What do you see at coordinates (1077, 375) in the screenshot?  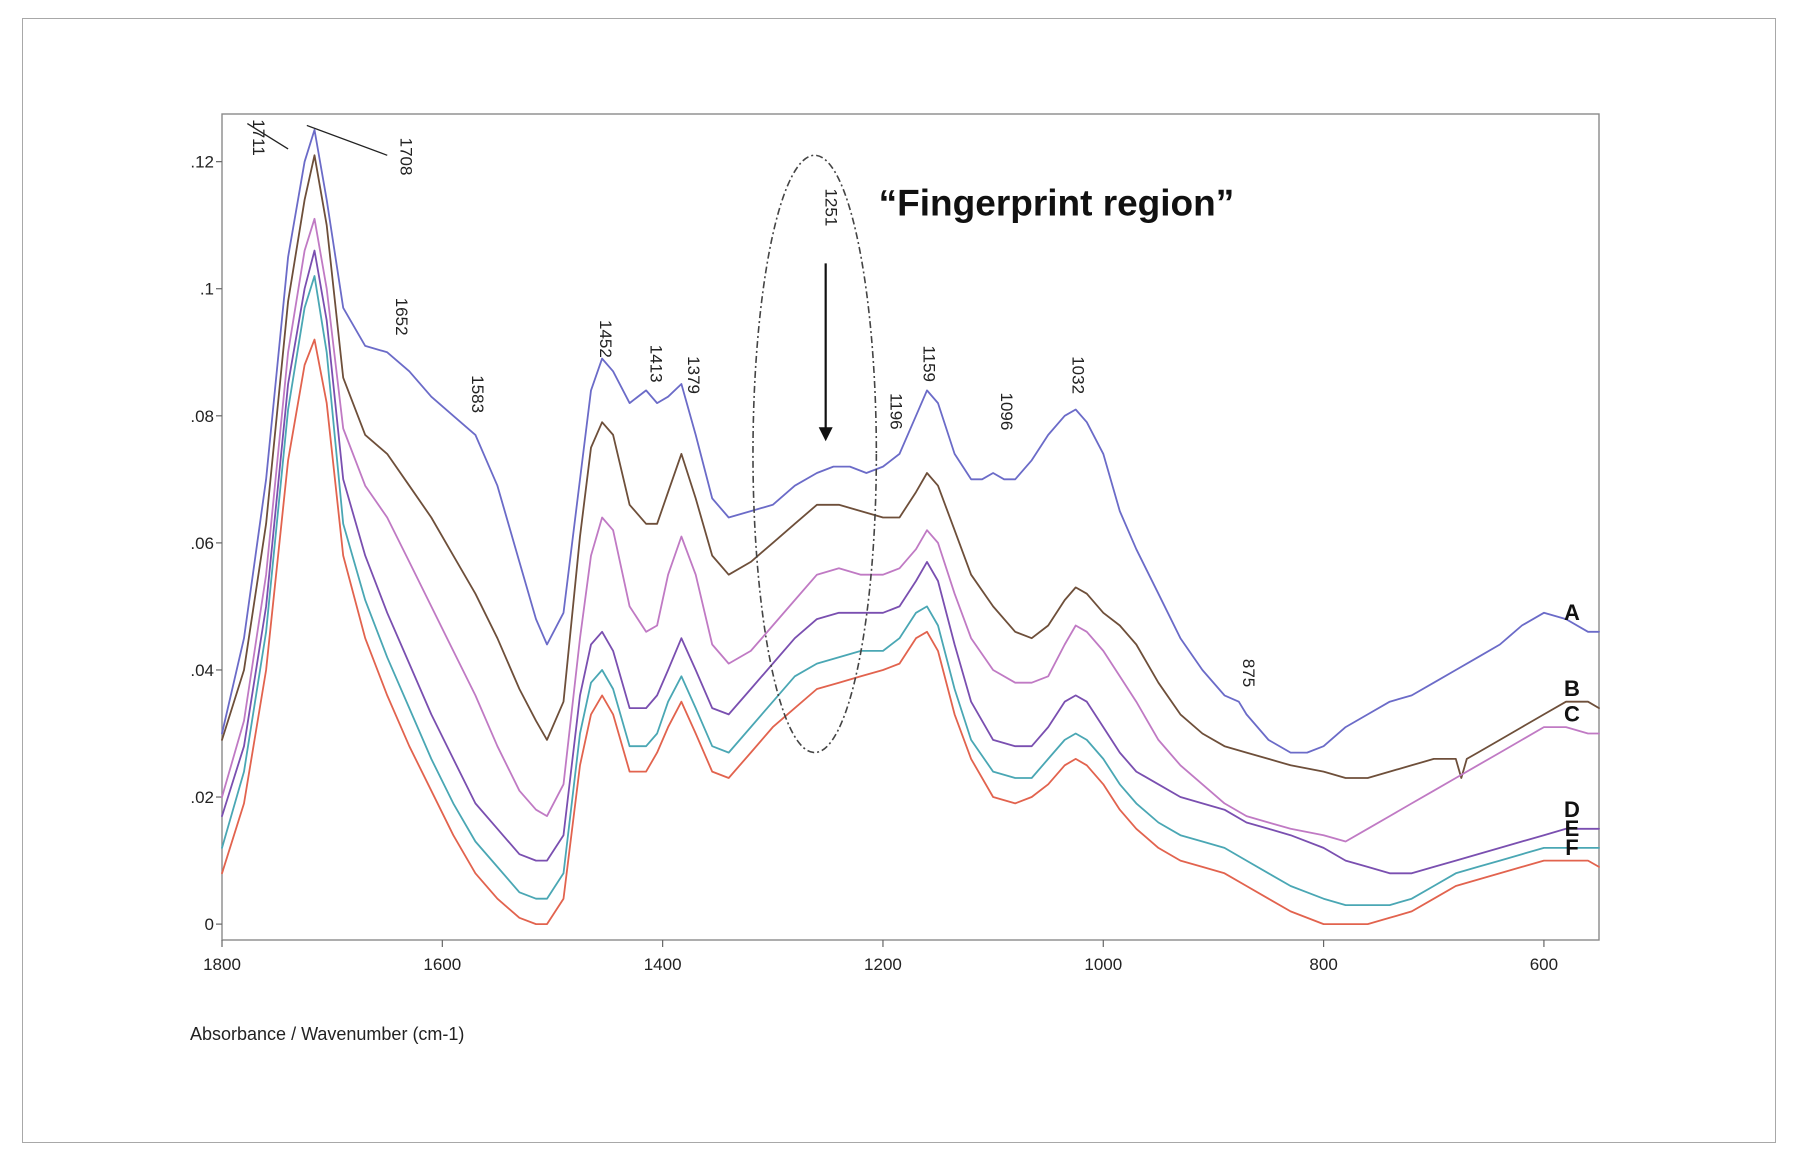 I see `peak-label-1032: 1032` at bounding box center [1077, 375].